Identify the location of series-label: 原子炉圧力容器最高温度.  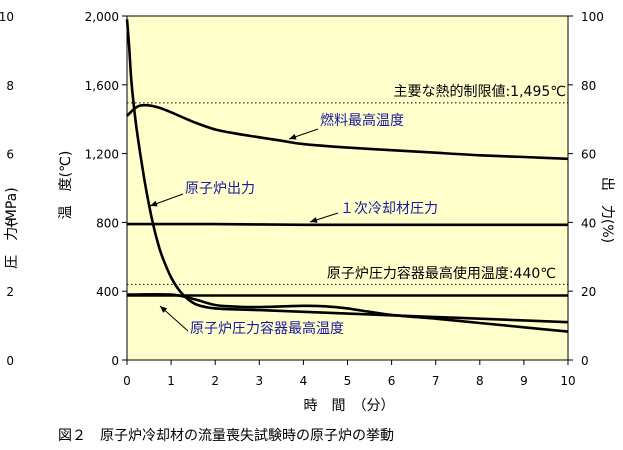
(267, 328).